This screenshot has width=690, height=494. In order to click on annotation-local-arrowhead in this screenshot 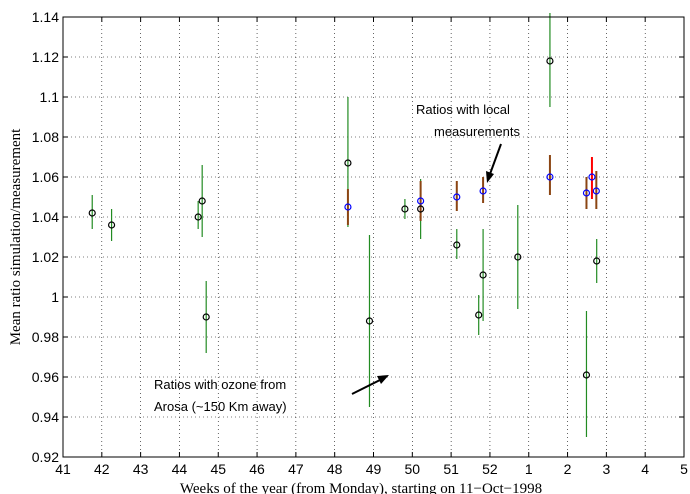, I will do `click(490, 177)`.